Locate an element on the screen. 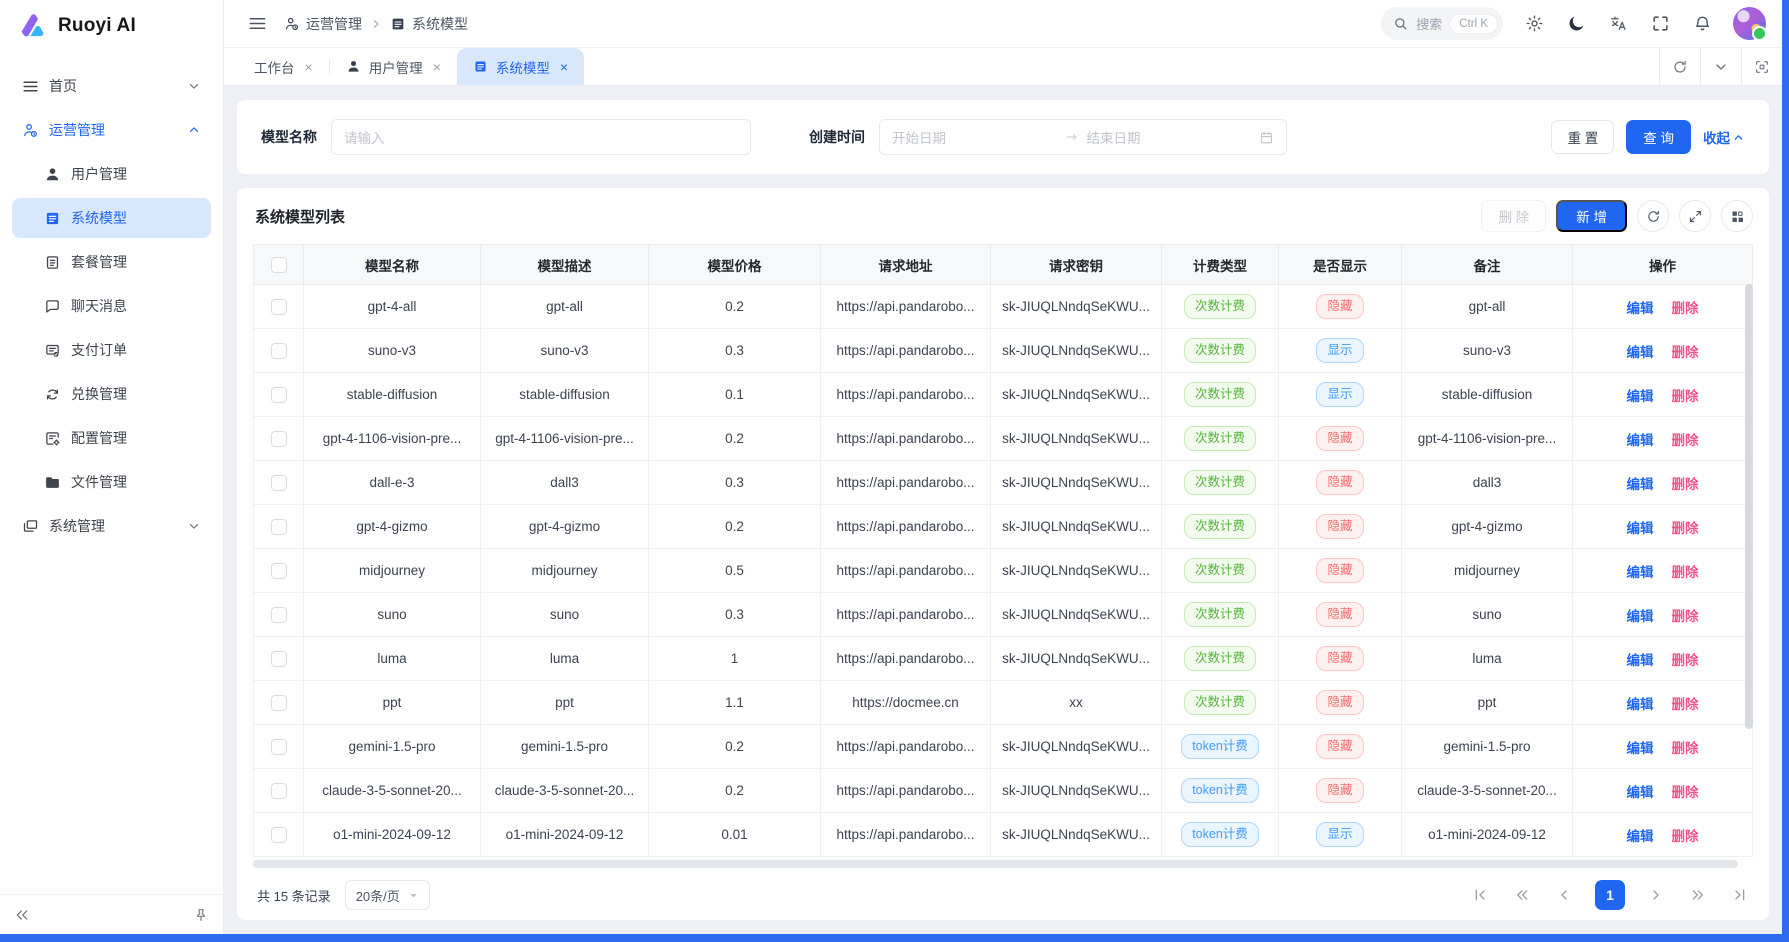 The image size is (1789, 942). next-page-button is located at coordinates (1656, 895).